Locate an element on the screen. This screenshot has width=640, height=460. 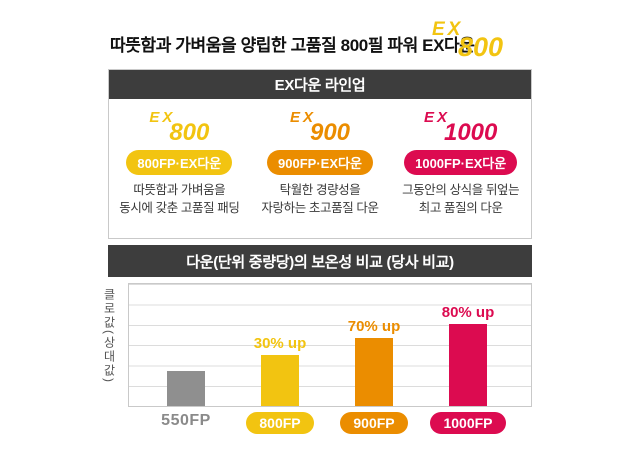
x-label-wrap-800FP: 800FP is located at coordinates (280, 423).